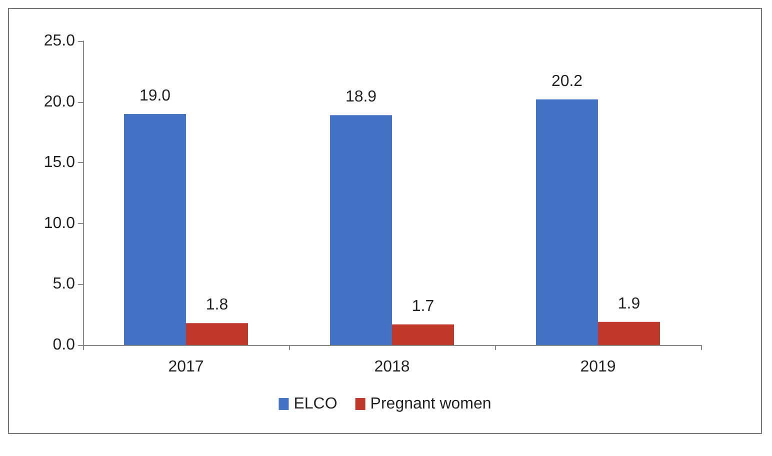 This screenshot has height=456, width=772. I want to click on y-tick-label: 20.0, so click(60, 101).